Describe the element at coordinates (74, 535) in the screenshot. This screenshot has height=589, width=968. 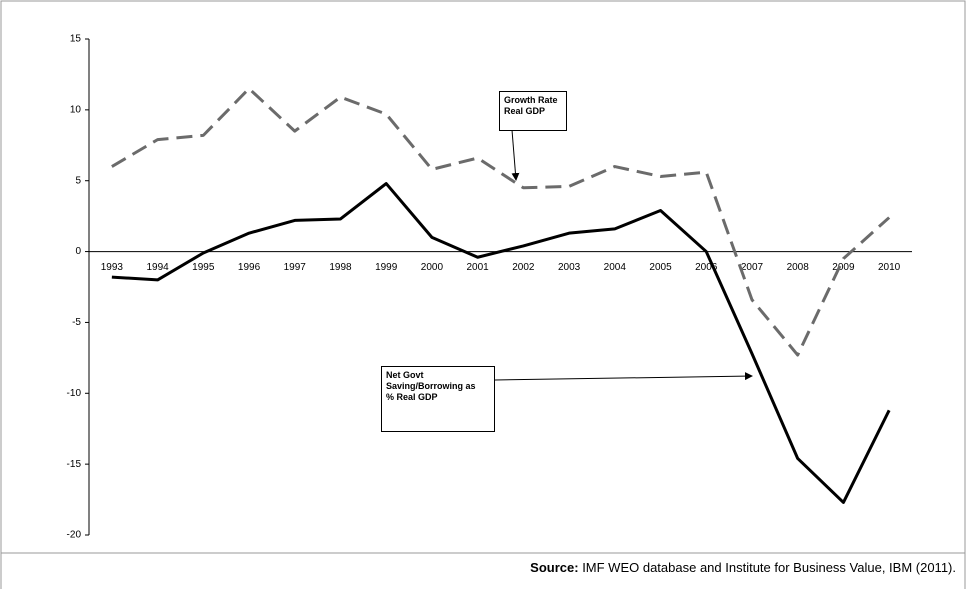
I see `y-tick-label: -20` at that location.